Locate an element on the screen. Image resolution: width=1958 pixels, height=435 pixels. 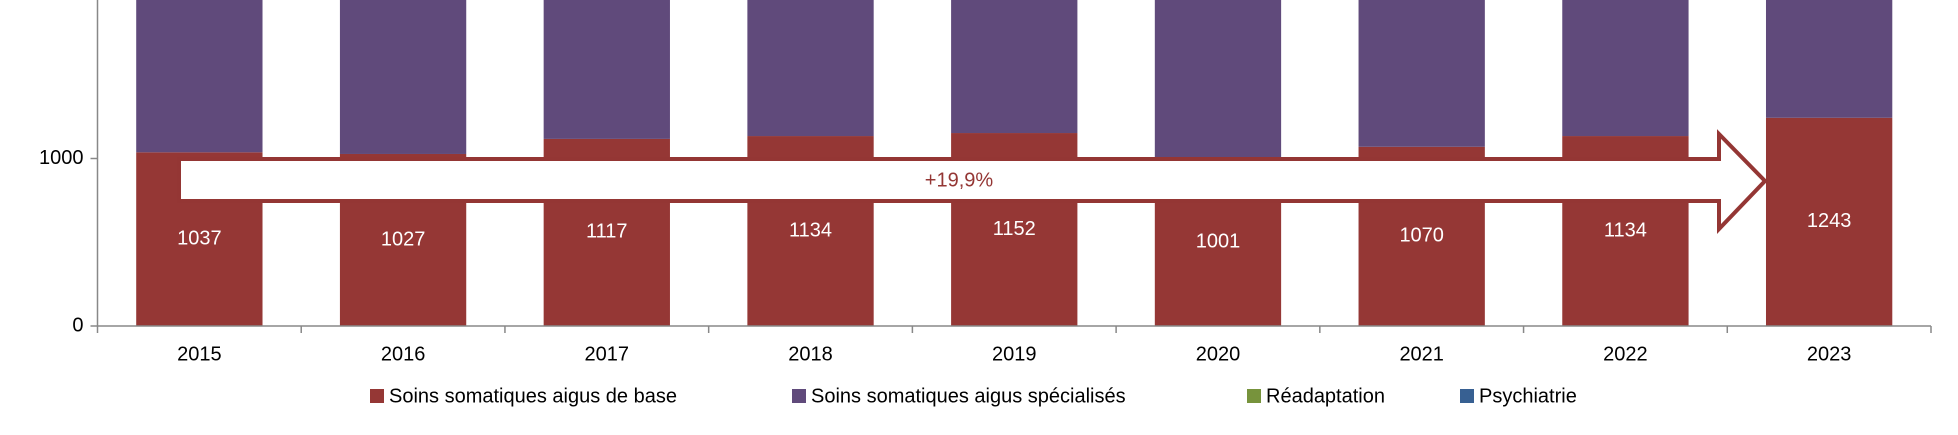
x-tick-label: 2016 is located at coordinates (403, 354).